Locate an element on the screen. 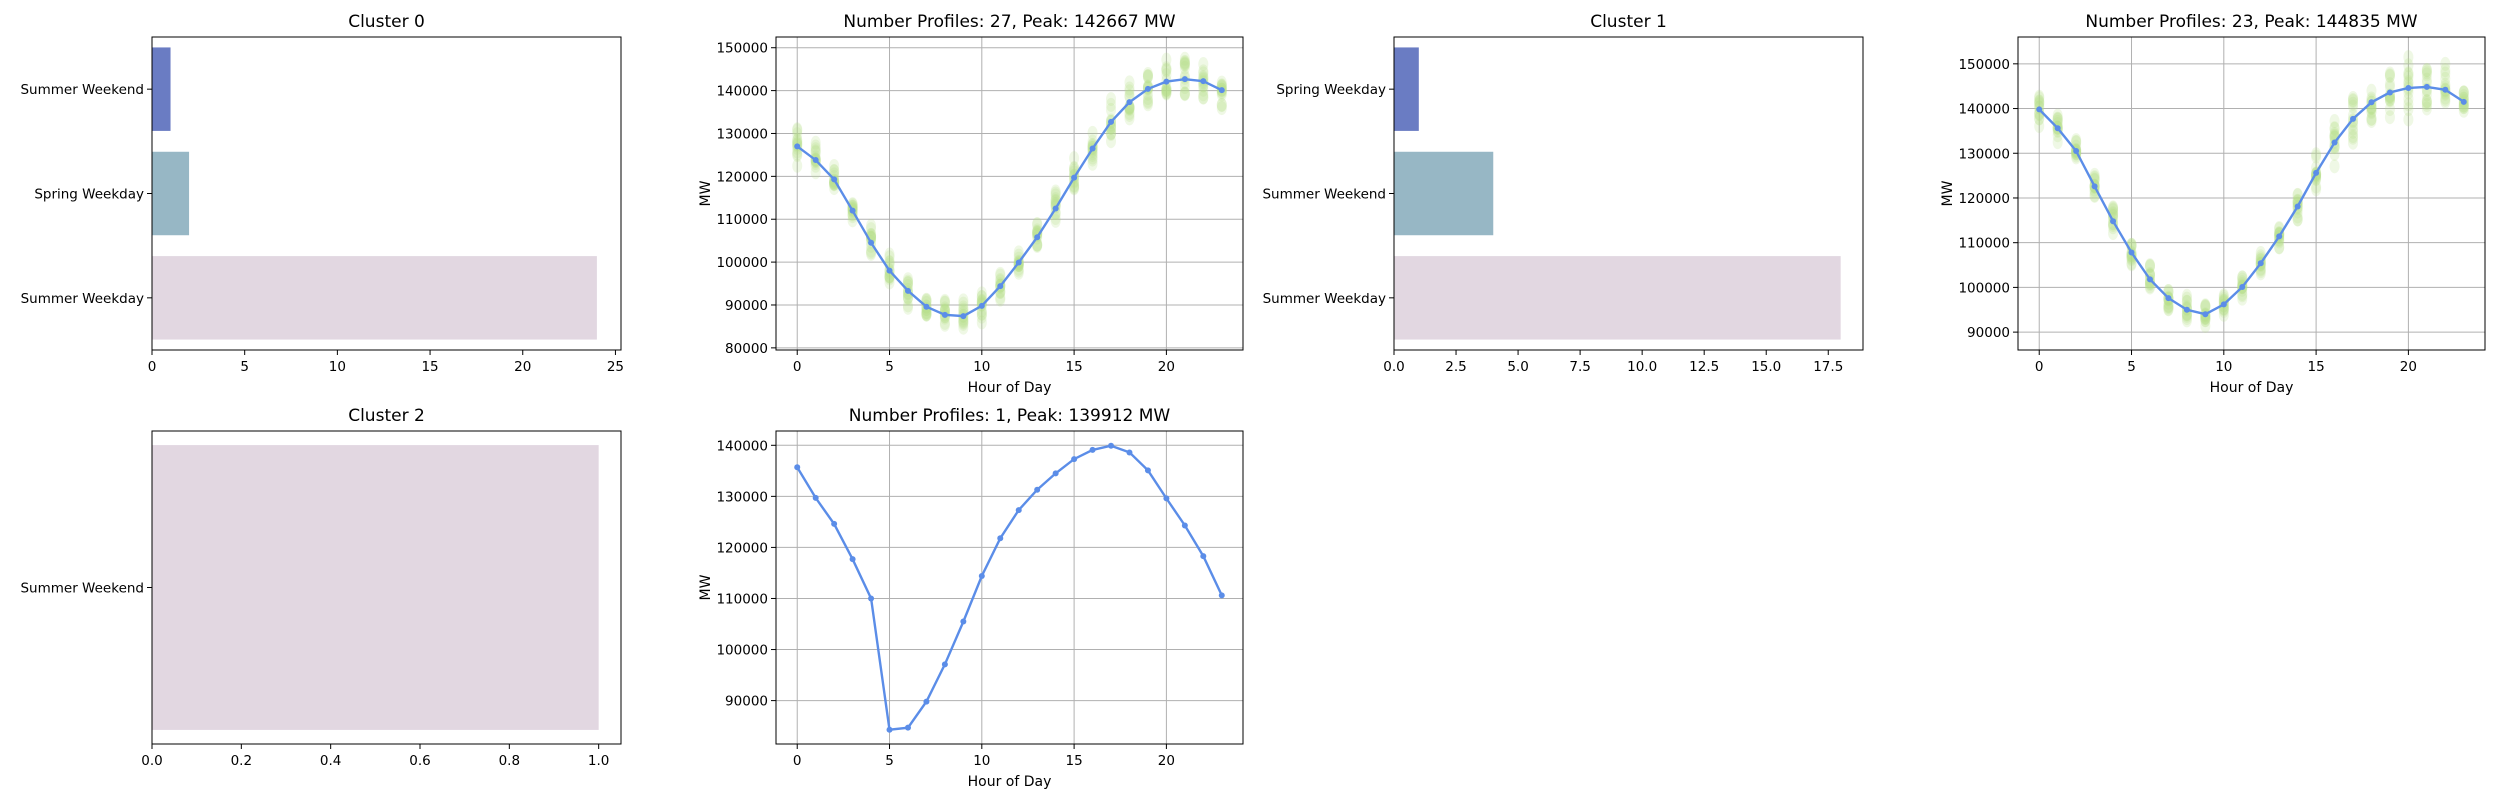  x-tick-label-0: 0 is located at coordinates (797, 761).